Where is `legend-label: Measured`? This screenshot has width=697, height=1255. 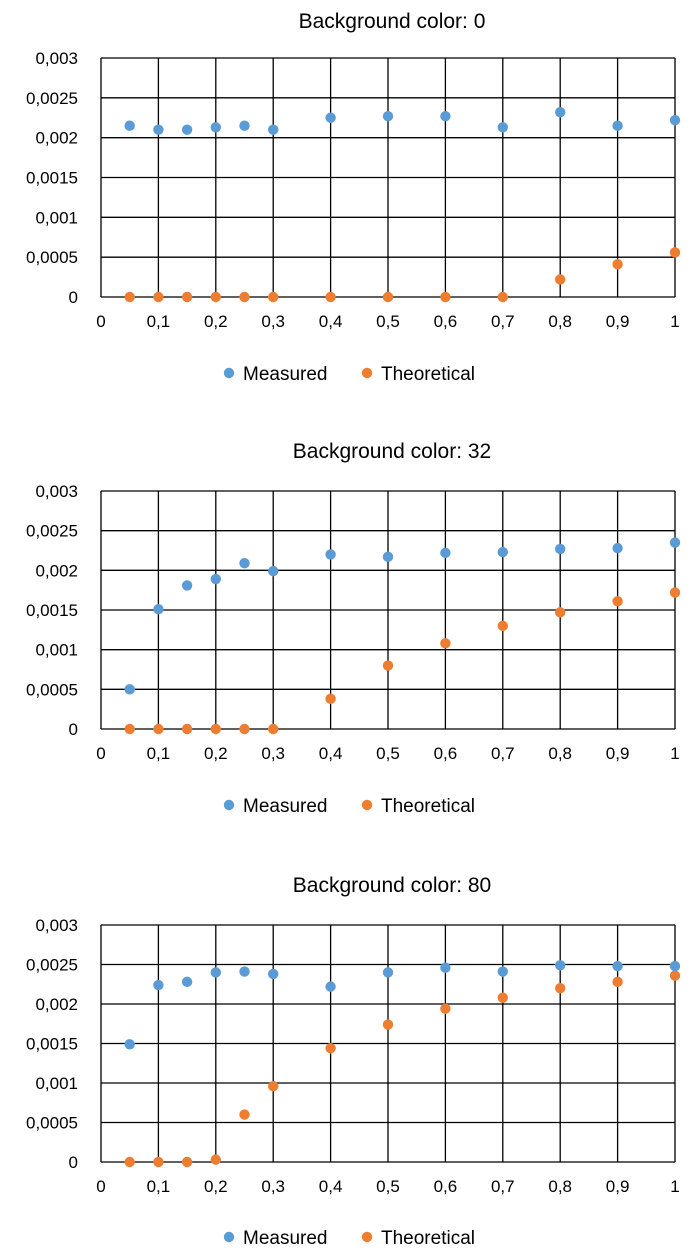 legend-label: Measured is located at coordinates (285, 1238).